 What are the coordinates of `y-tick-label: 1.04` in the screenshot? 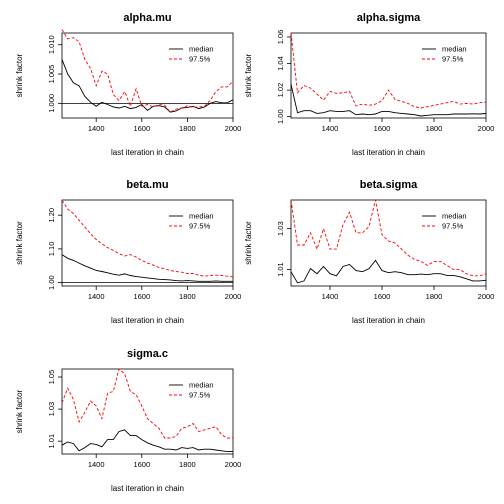 It's located at (280, 63).